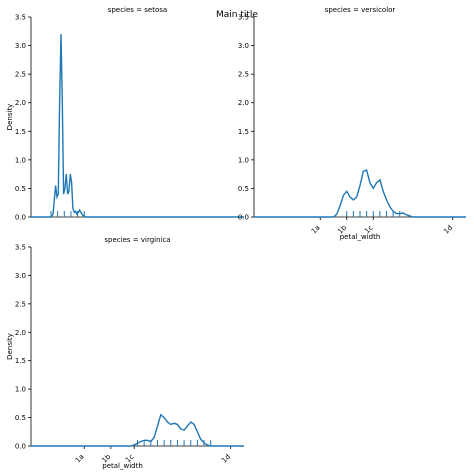 The width and height of the screenshot is (474, 474). What do you see at coordinates (137, 240) in the screenshot?
I see `panel-title: species = virginica` at bounding box center [137, 240].